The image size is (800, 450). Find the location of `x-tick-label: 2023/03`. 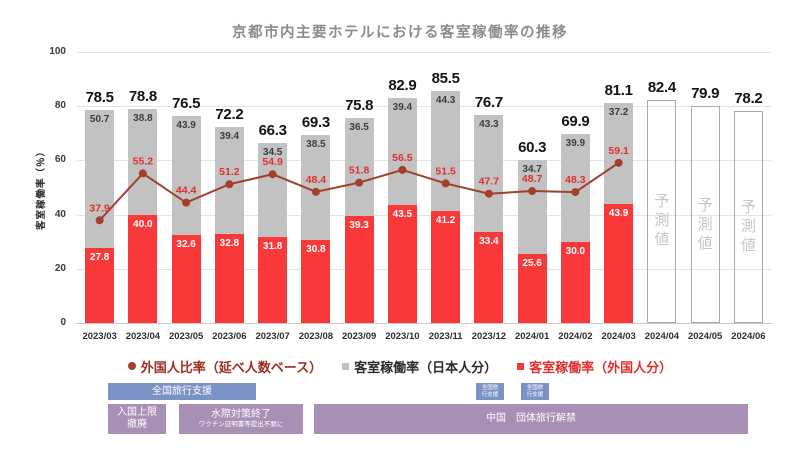

x-tick-label: 2023/03 is located at coordinates (99, 336).